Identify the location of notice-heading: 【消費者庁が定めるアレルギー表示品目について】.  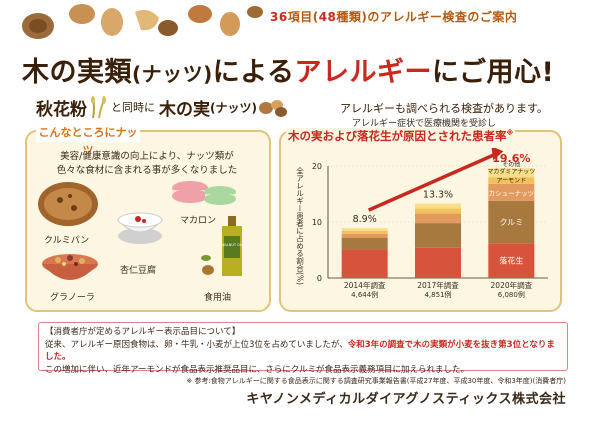
(143, 332).